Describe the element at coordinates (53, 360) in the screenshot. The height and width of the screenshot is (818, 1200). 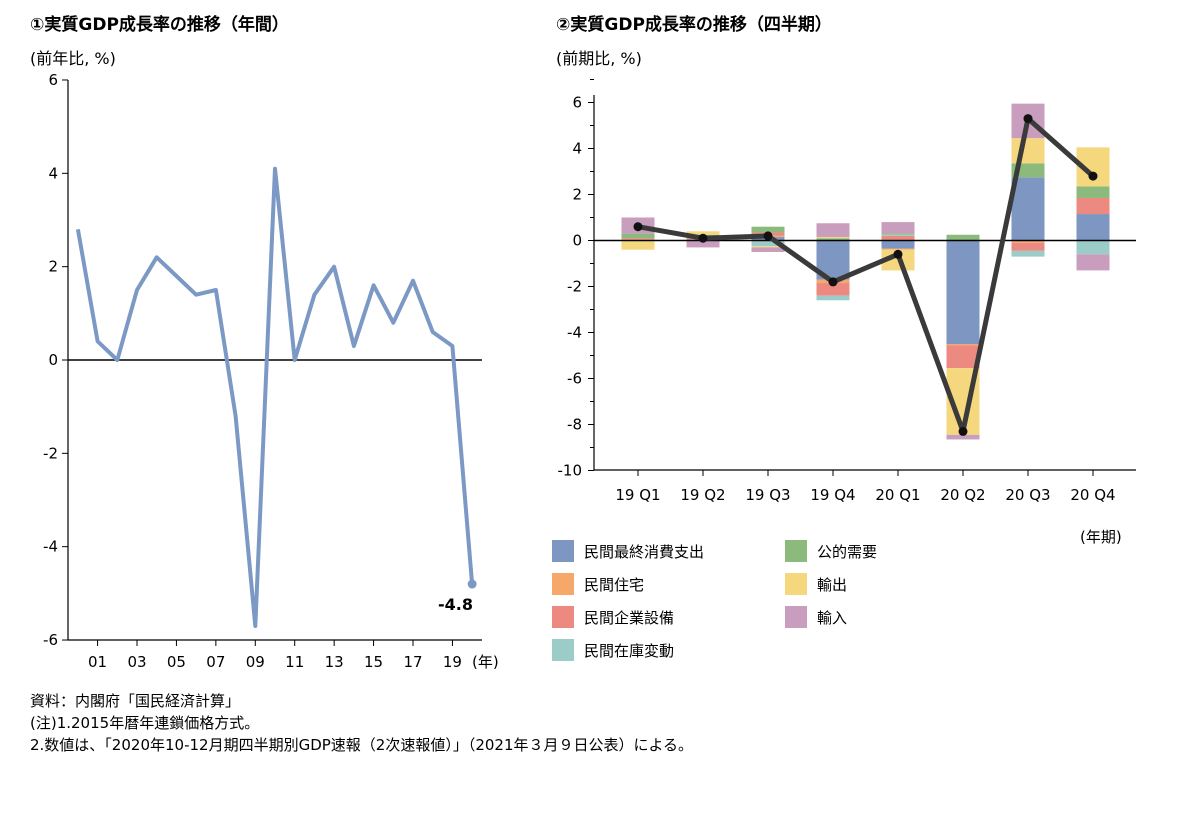
I see `annual-y-tick-label: 0` at that location.